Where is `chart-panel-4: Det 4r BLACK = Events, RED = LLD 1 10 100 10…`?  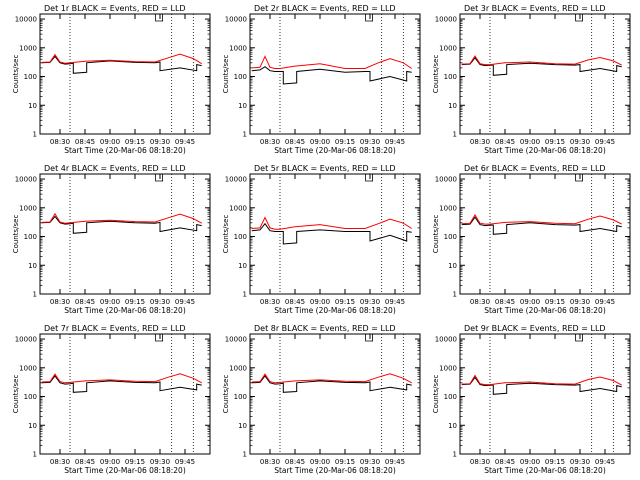
chart-panel-4: Det 4r BLACK = Events, RED = LLD 1 10 100 10… is located at coordinates (111, 239).